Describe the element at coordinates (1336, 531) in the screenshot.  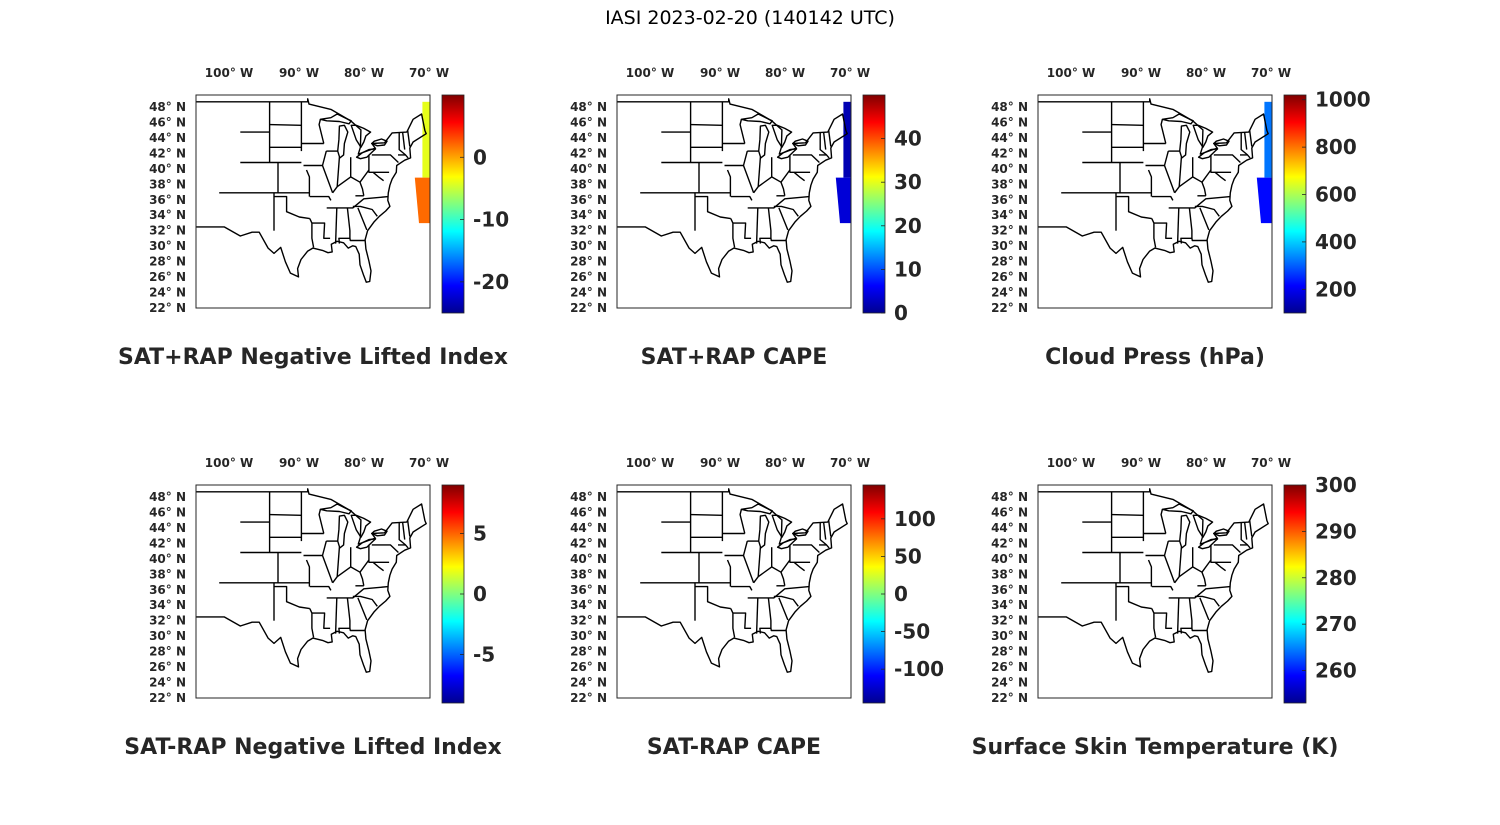
I see `colorbar-tick-label: 290` at that location.